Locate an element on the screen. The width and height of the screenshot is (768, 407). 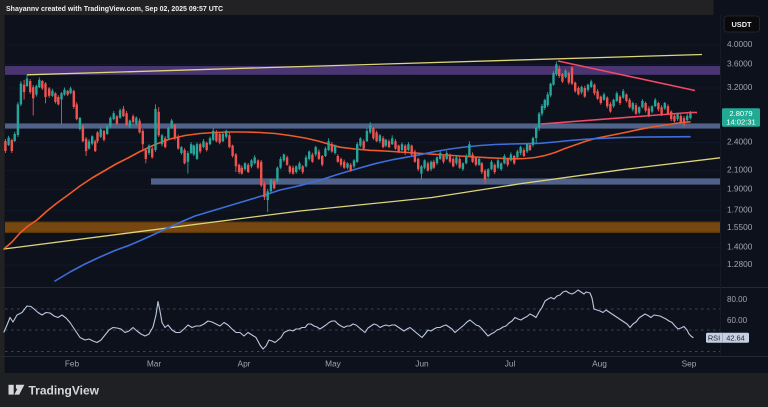
svg-text: 14:02:31 is located at coordinates (741, 122).